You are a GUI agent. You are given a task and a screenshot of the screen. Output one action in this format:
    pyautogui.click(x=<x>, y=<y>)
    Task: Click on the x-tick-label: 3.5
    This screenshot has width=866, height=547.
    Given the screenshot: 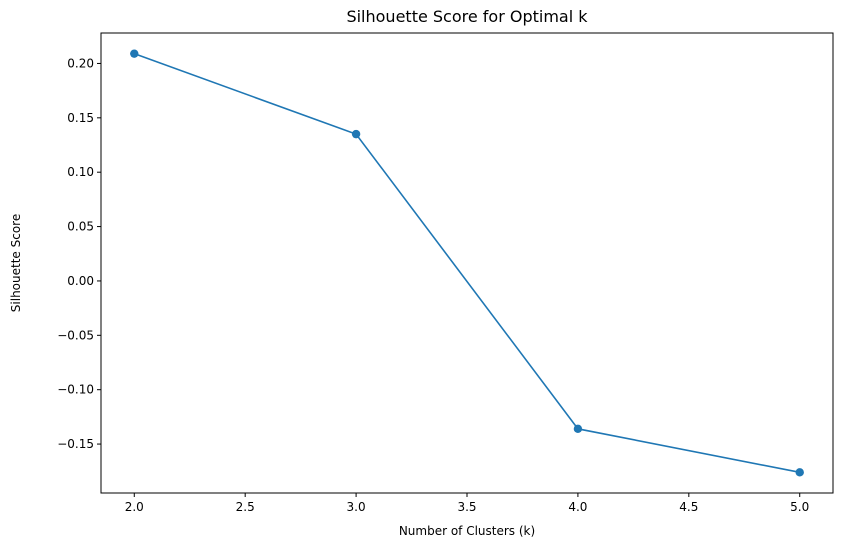 What is the action you would take?
    pyautogui.click(x=466, y=507)
    